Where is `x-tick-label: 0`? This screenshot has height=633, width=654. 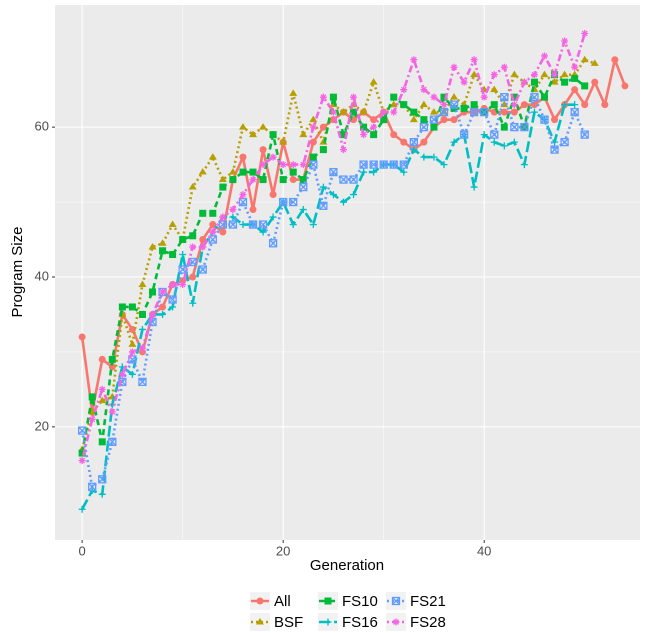 x-tick-label: 0 is located at coordinates (82, 550).